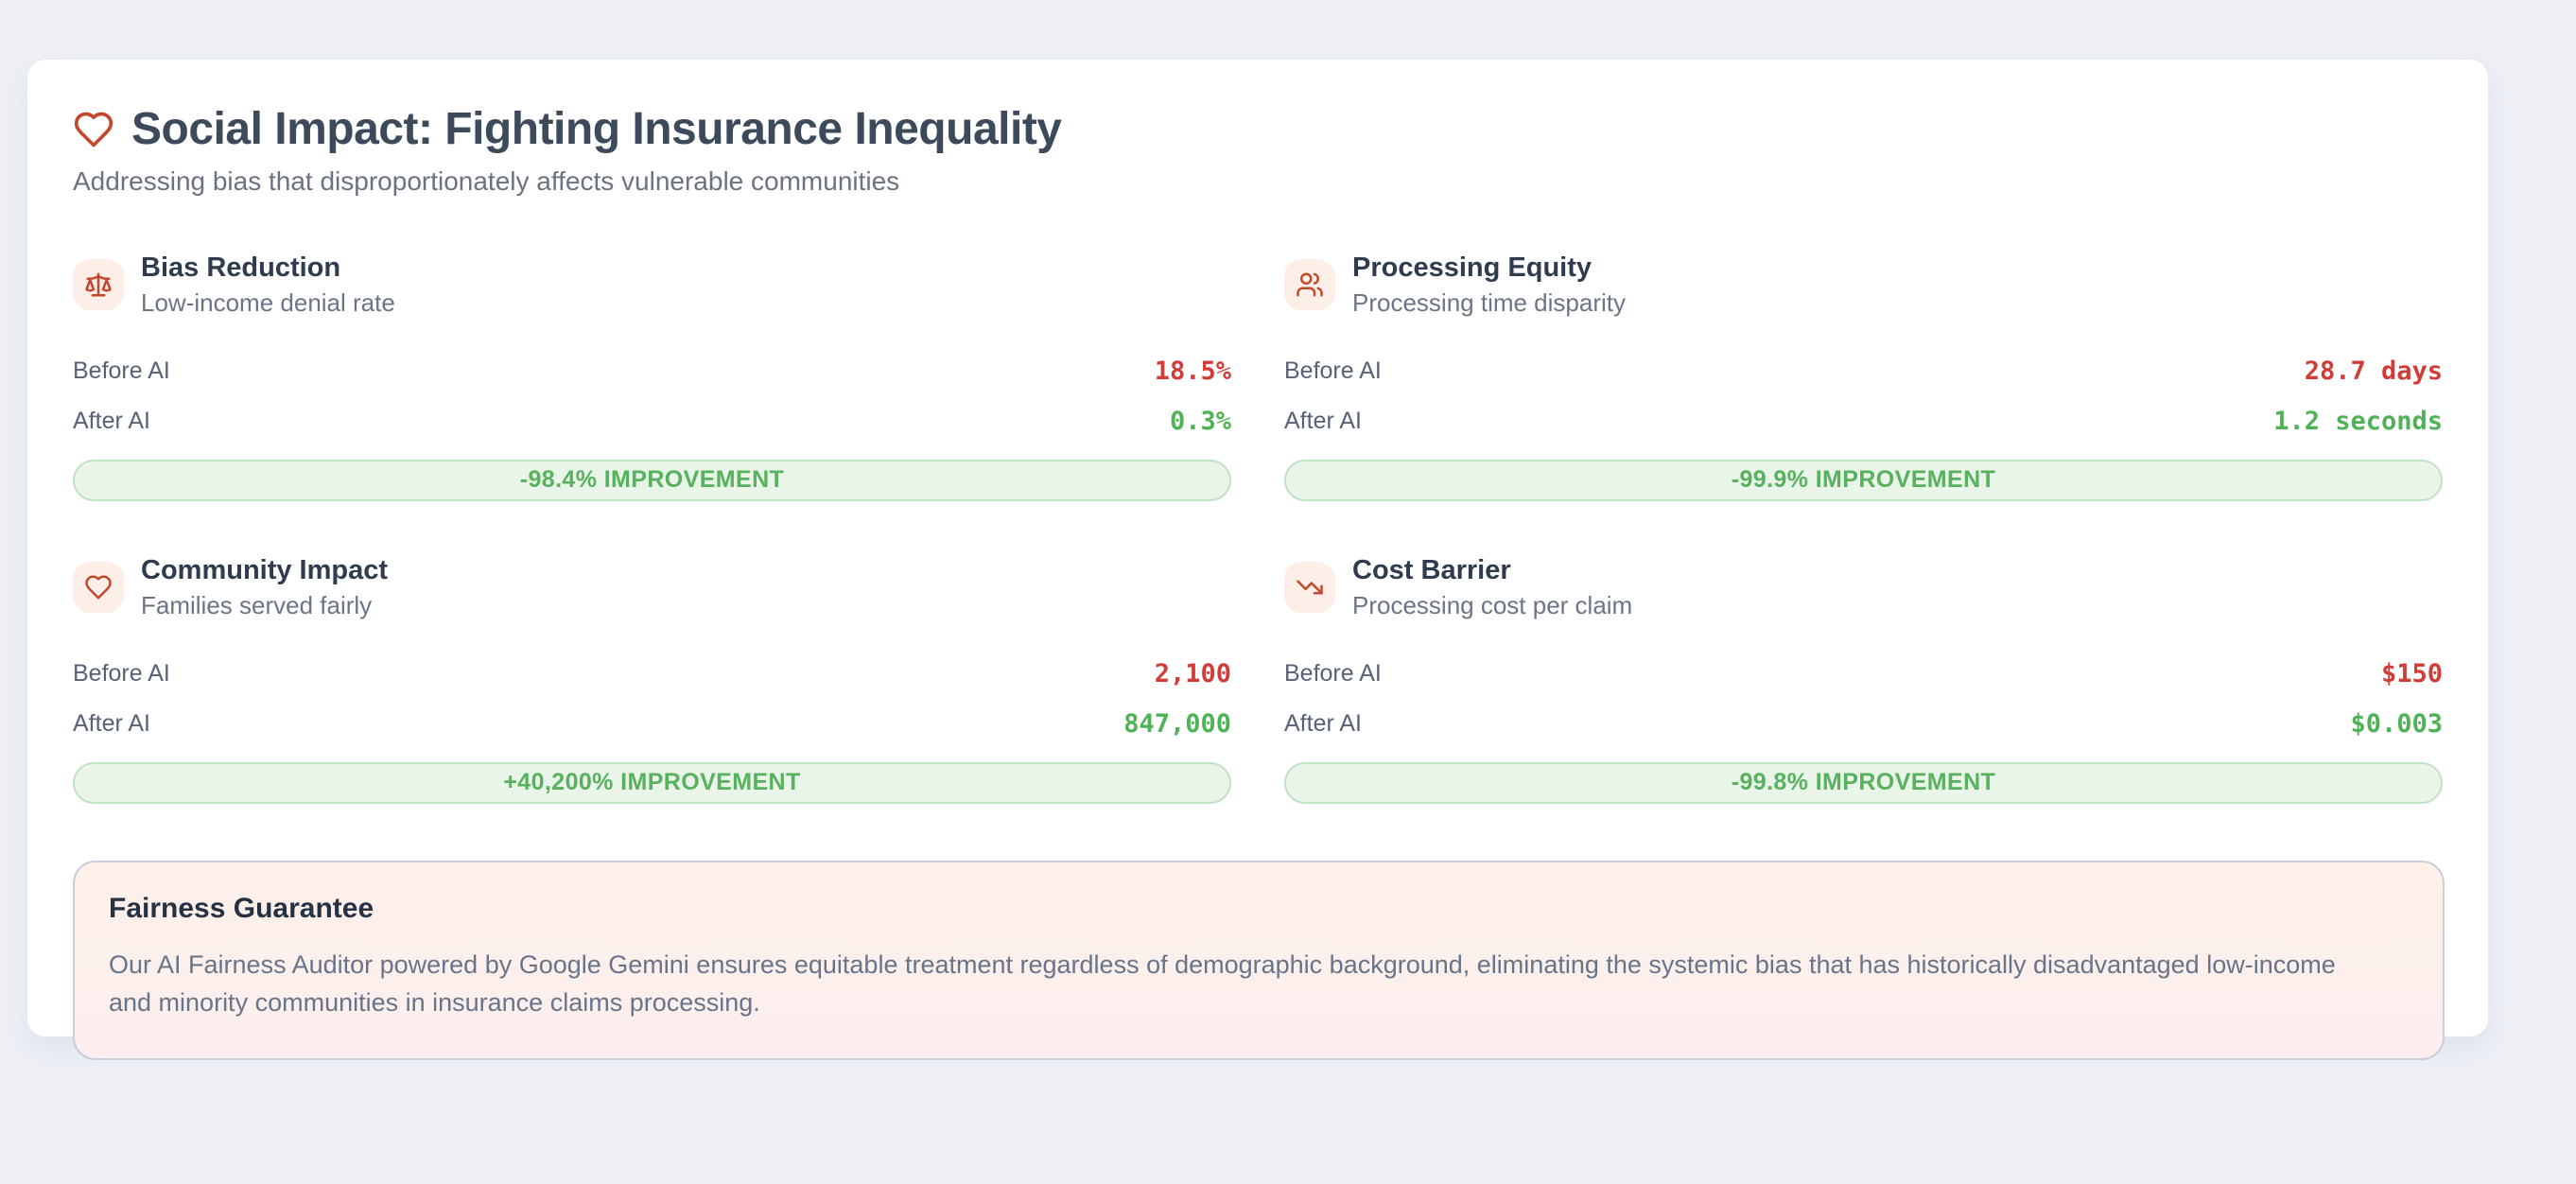  Describe the element at coordinates (1863, 782) in the screenshot. I see `improvement-badge: -99.8% IMPROVEMENT` at that location.